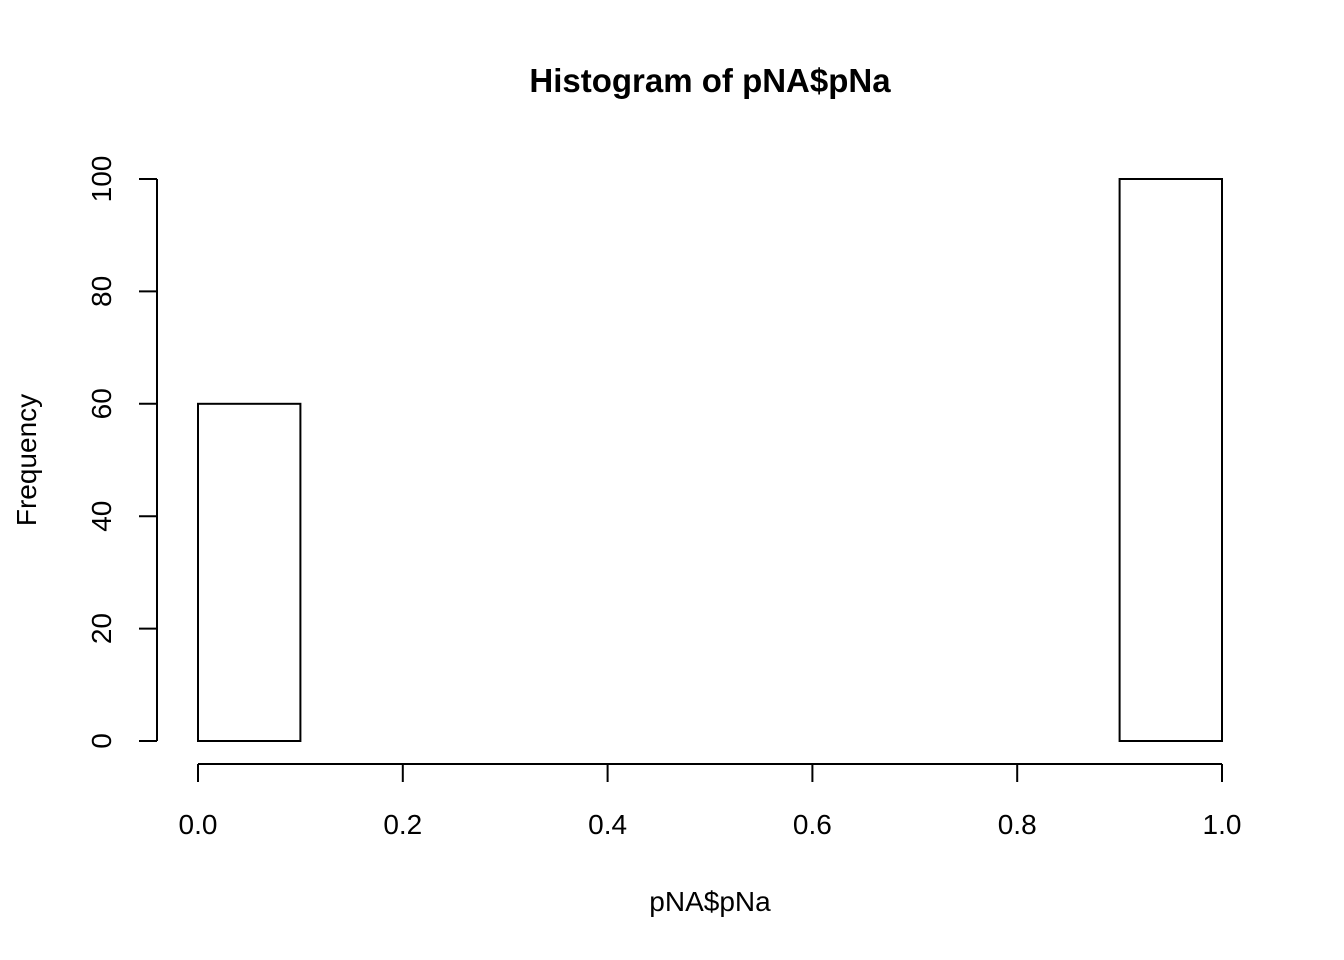 The width and height of the screenshot is (1344, 960). I want to click on x-tick-label-4: 0.8, so click(1017, 824).